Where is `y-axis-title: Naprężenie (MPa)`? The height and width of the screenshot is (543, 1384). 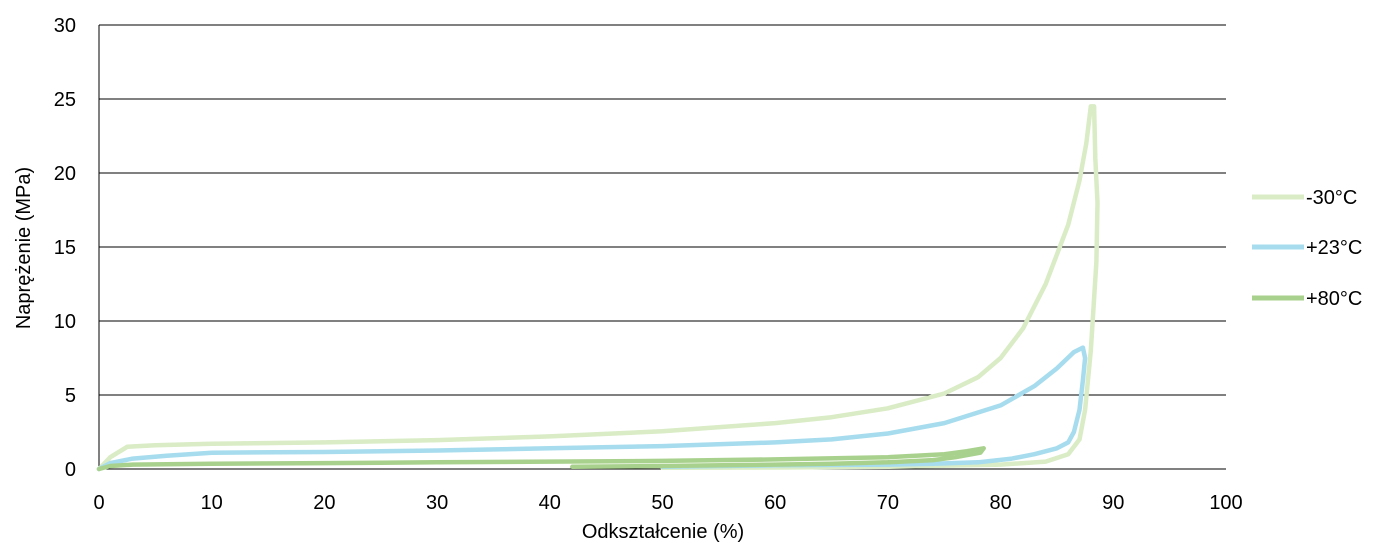
y-axis-title: Naprężenie (MPa) is located at coordinates (24, 248).